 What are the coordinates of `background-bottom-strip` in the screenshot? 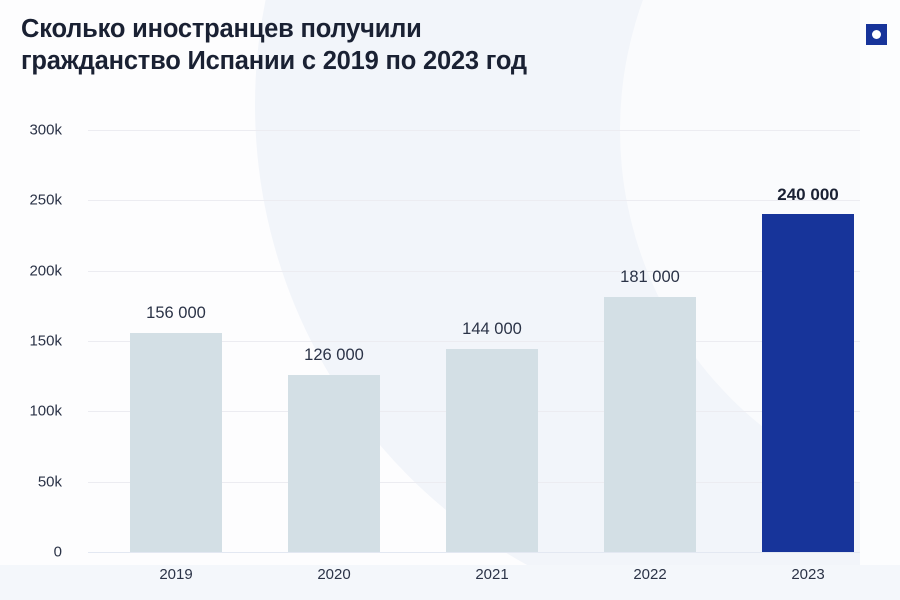 It's located at (450, 582).